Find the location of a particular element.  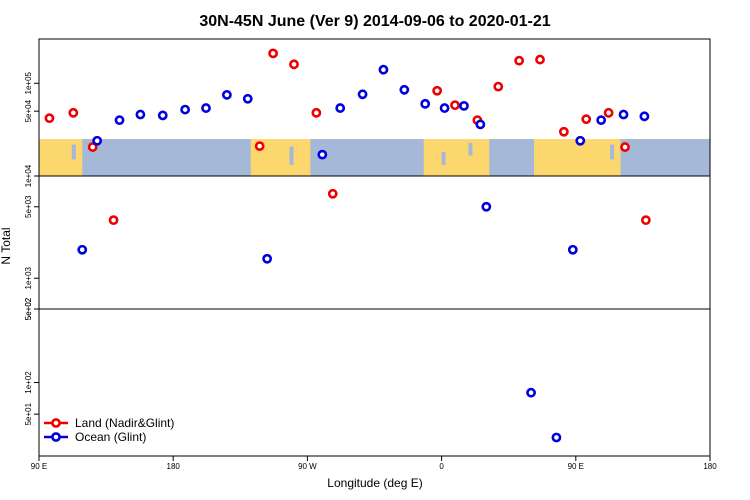

x-axis-label: Longitude (deg E) is located at coordinates (374, 483).